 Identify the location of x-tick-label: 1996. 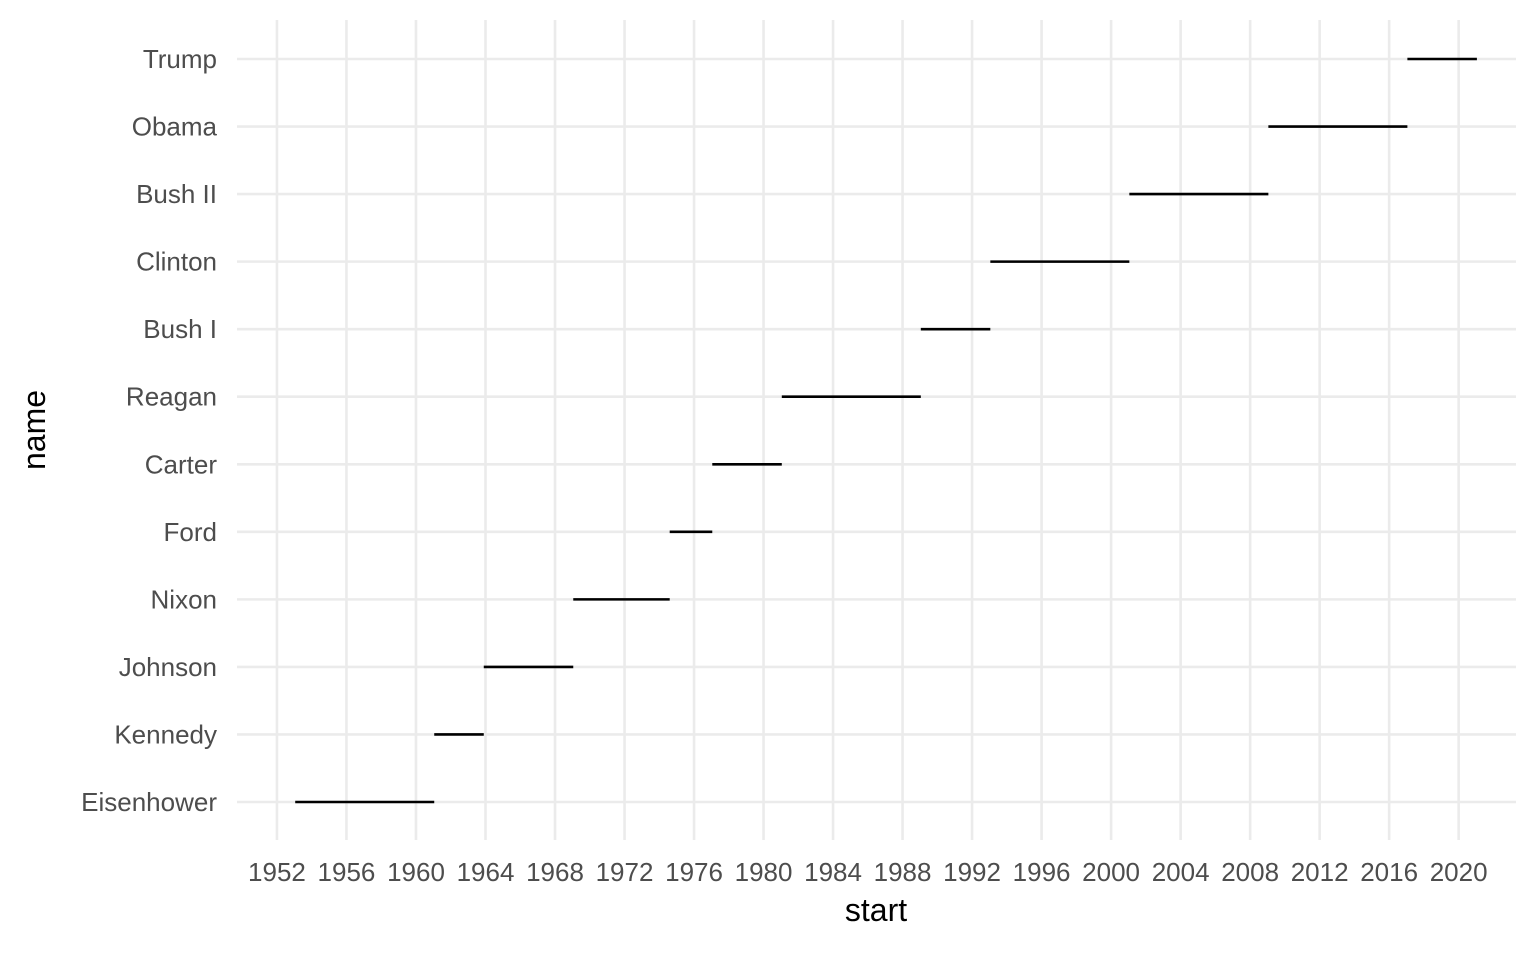
(1042, 872).